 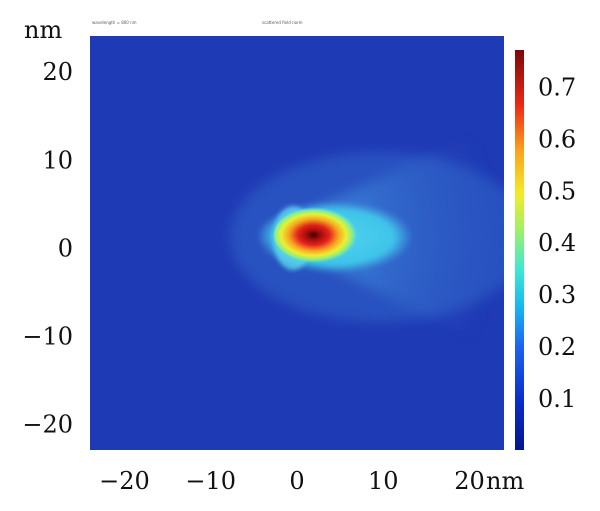 I want to click on y-tick-label: −10, so click(x=47, y=336).